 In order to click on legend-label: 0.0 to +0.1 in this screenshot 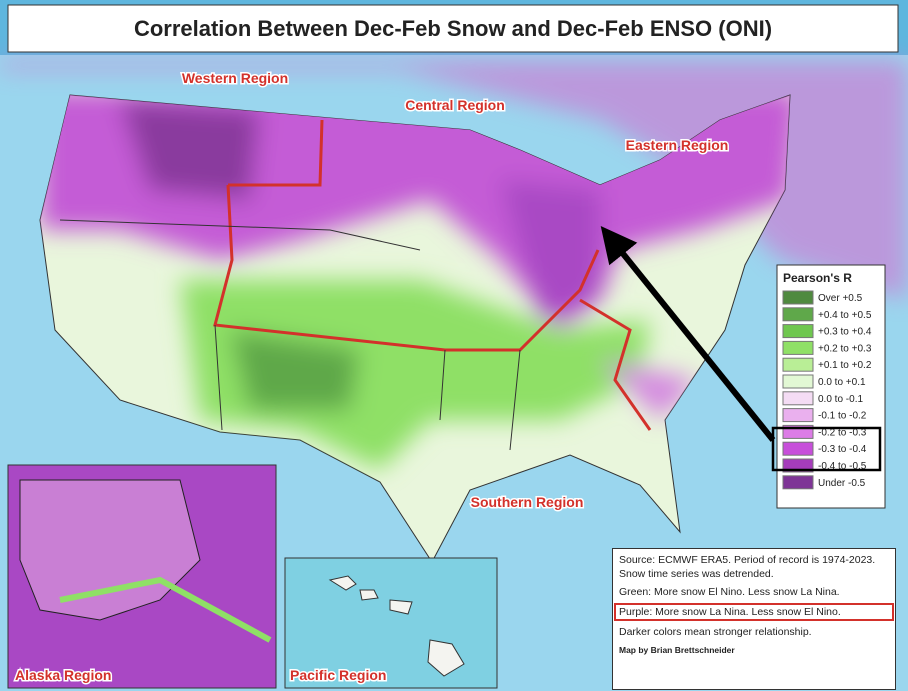, I will do `click(842, 382)`.